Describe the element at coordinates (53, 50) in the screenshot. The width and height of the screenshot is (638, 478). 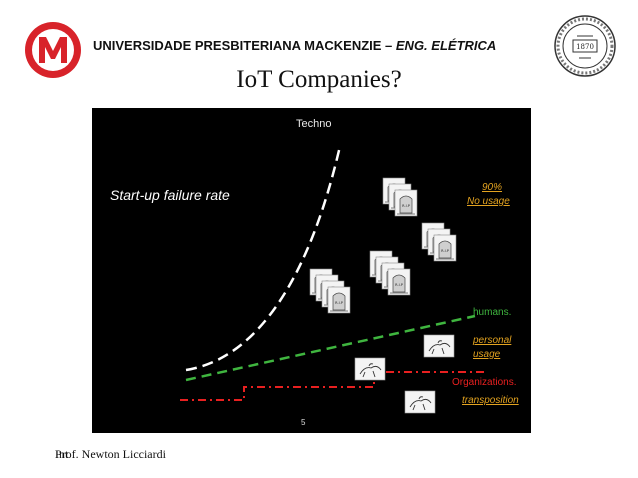
I see `mackenzie-logo` at that location.